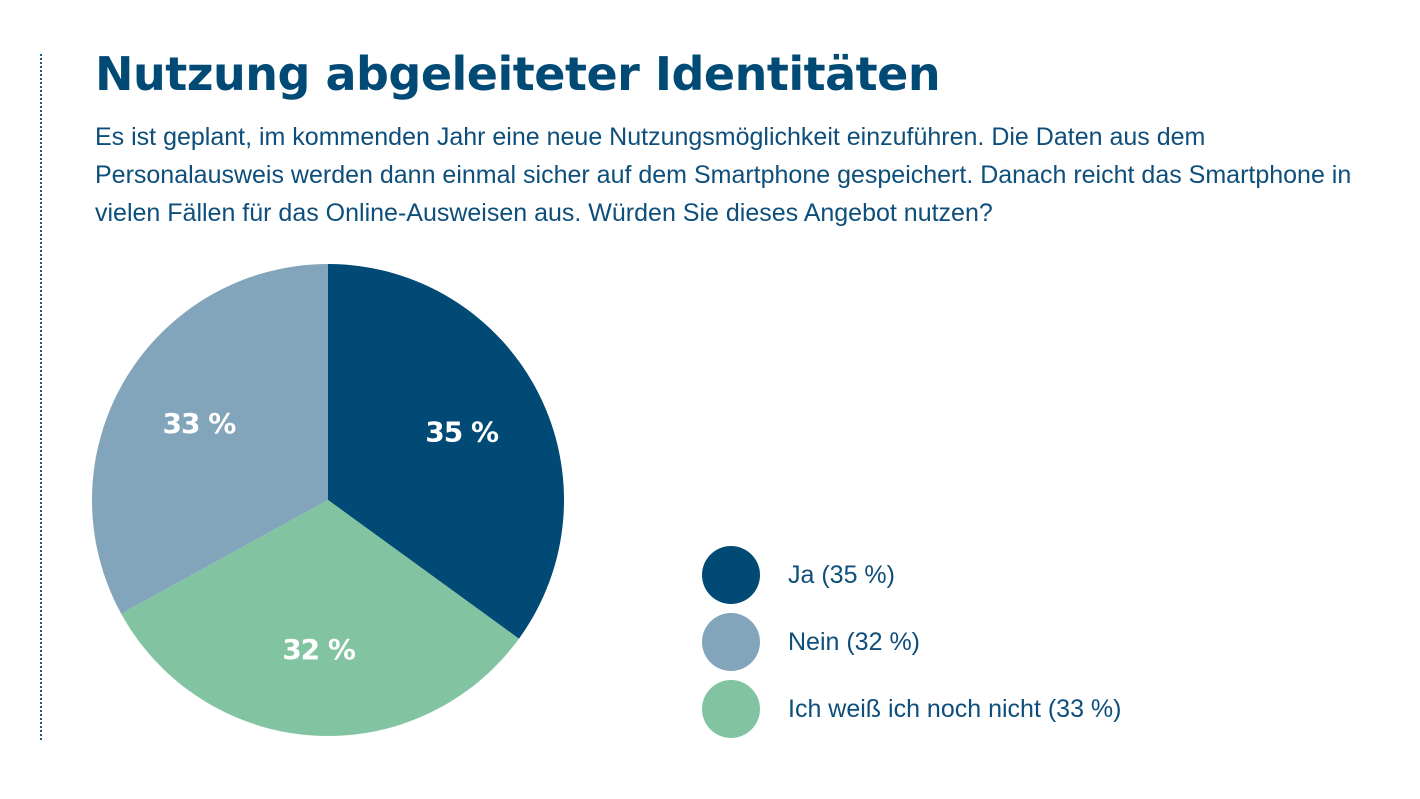 The width and height of the screenshot is (1420, 799). I want to click on legend-swatch-ja, so click(731, 575).